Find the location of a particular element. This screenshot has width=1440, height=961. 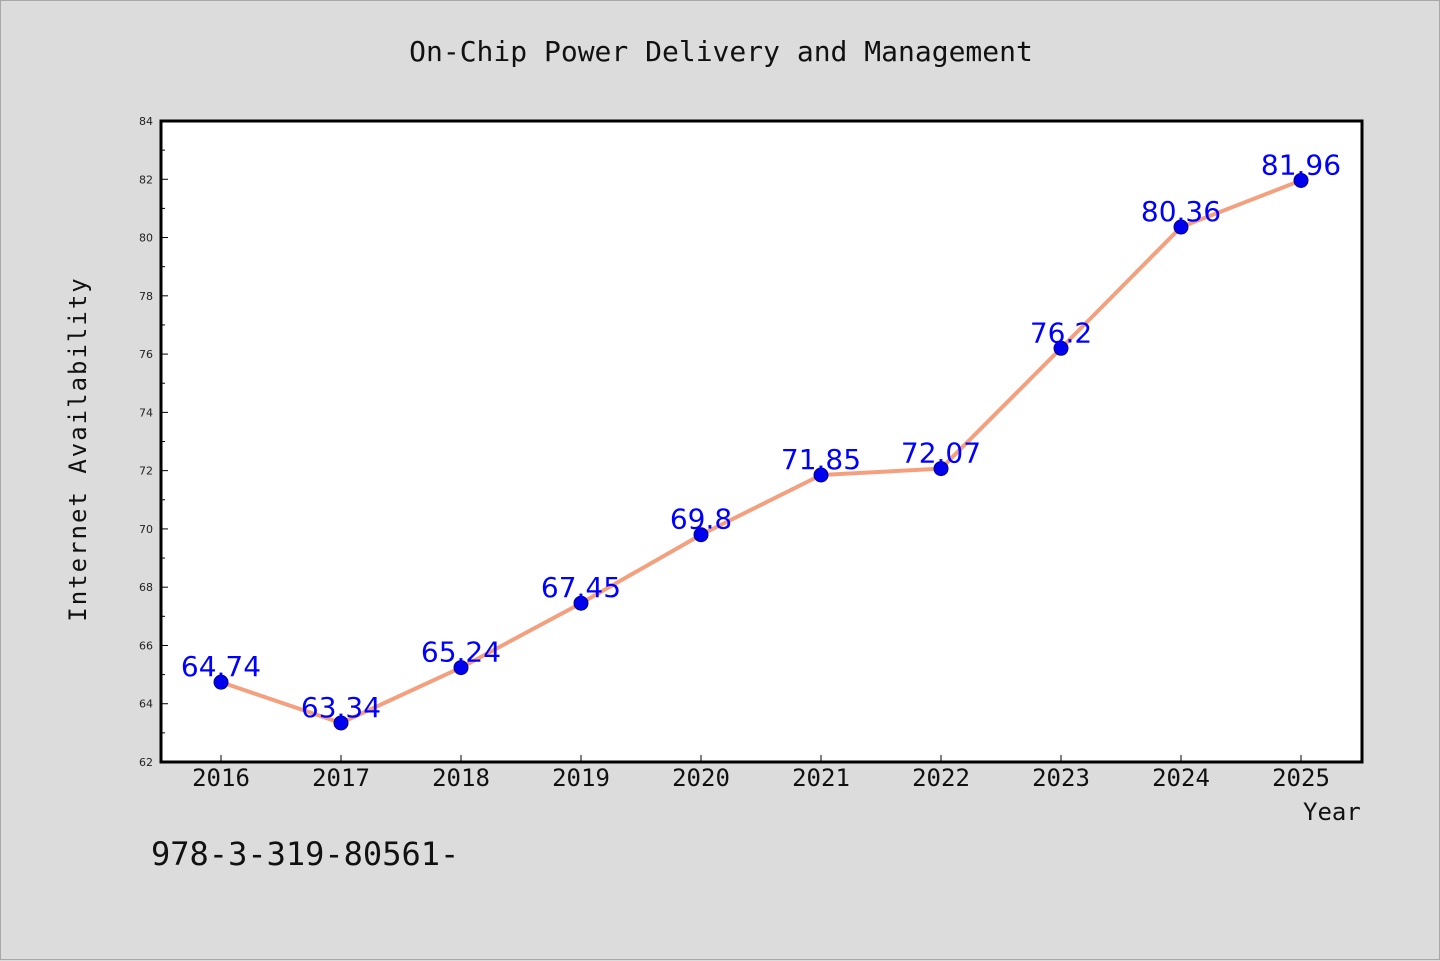

data-label: 81.96 is located at coordinates (1301, 164).